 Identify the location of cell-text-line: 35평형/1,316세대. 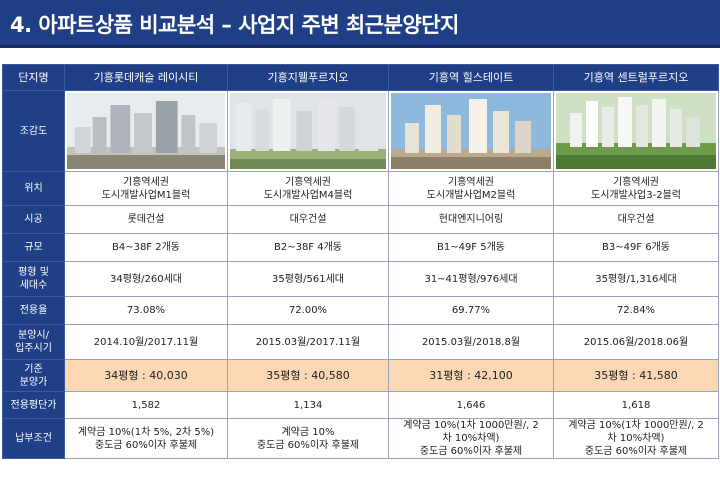
(636, 279).